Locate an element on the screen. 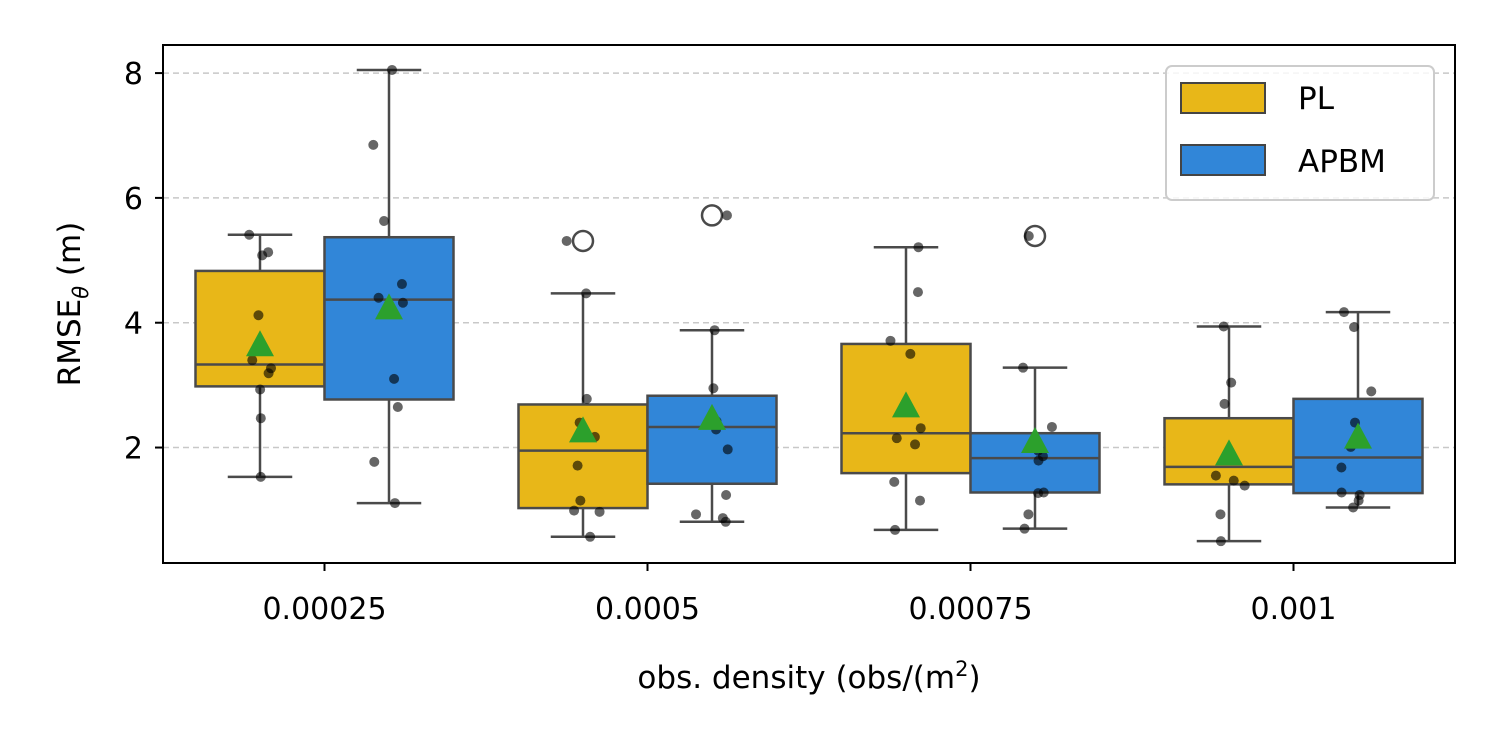  y-tick-label: 4 is located at coordinates (133, 324).